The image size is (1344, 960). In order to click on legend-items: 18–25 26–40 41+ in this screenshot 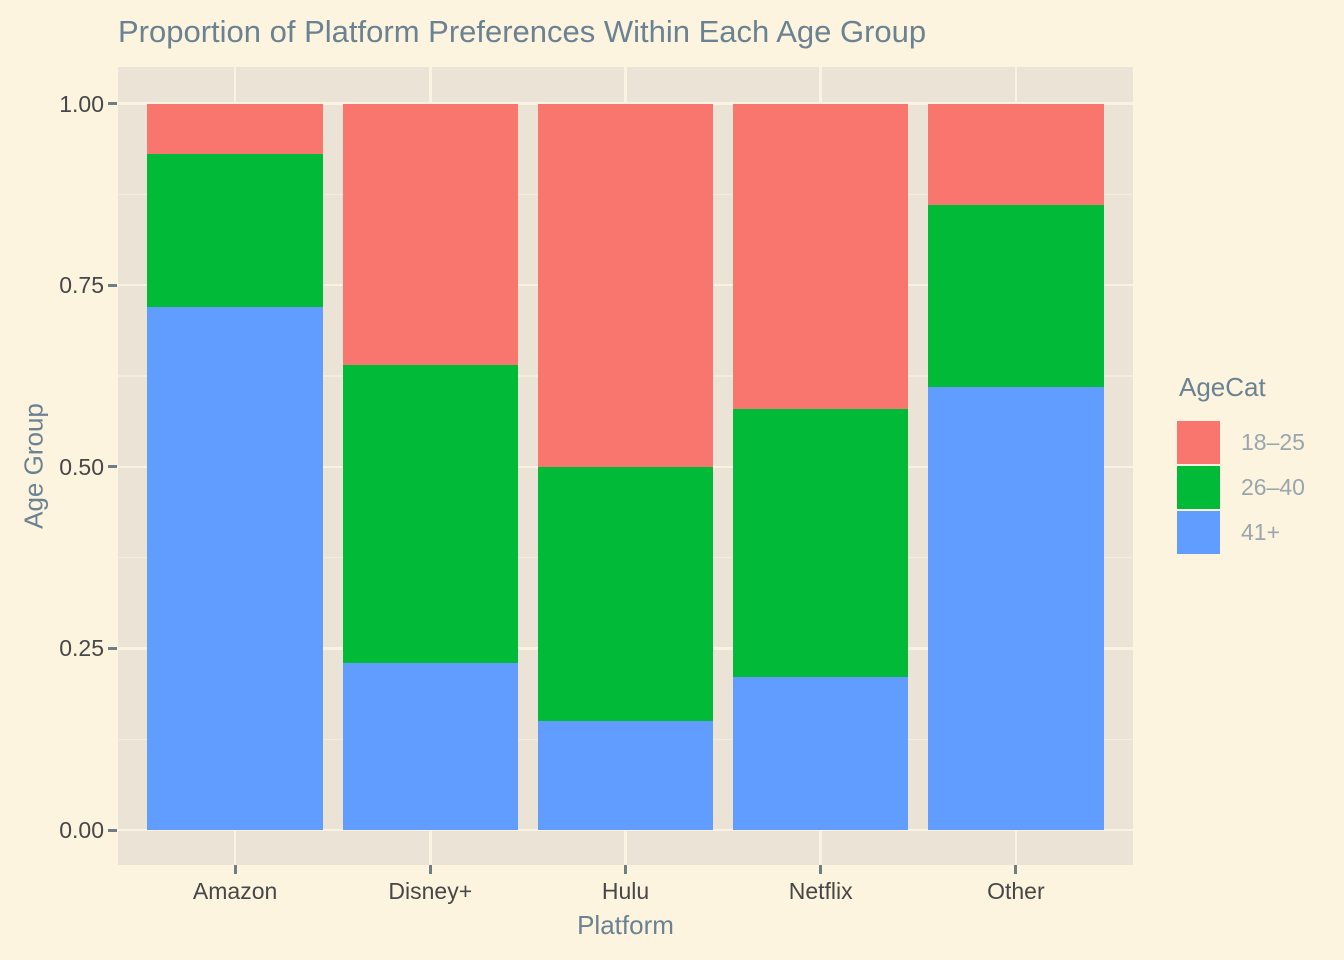, I will do `click(1241, 487)`.